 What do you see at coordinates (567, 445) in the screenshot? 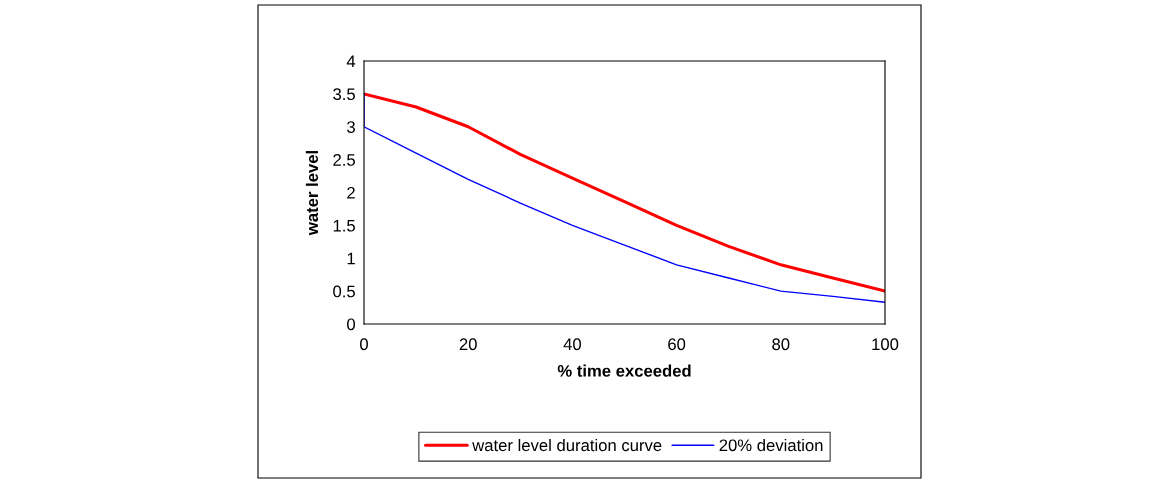
I see `legend-label: water level duration curve` at bounding box center [567, 445].